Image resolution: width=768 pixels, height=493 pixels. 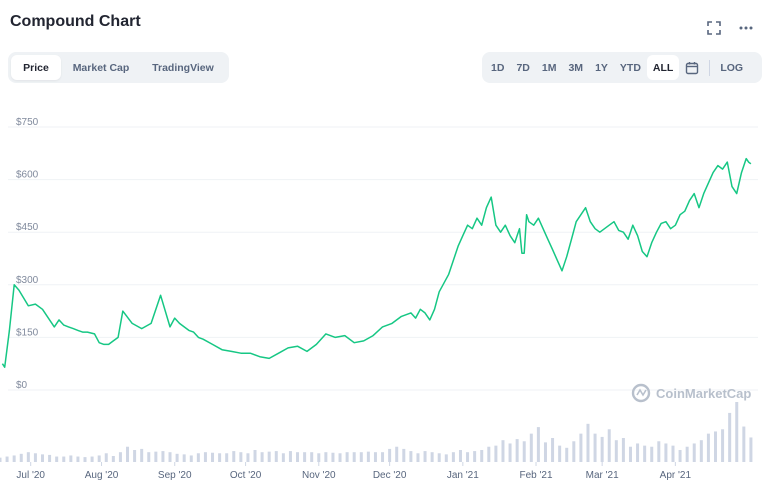 I want to click on range-3m: 3M, so click(x=576, y=67).